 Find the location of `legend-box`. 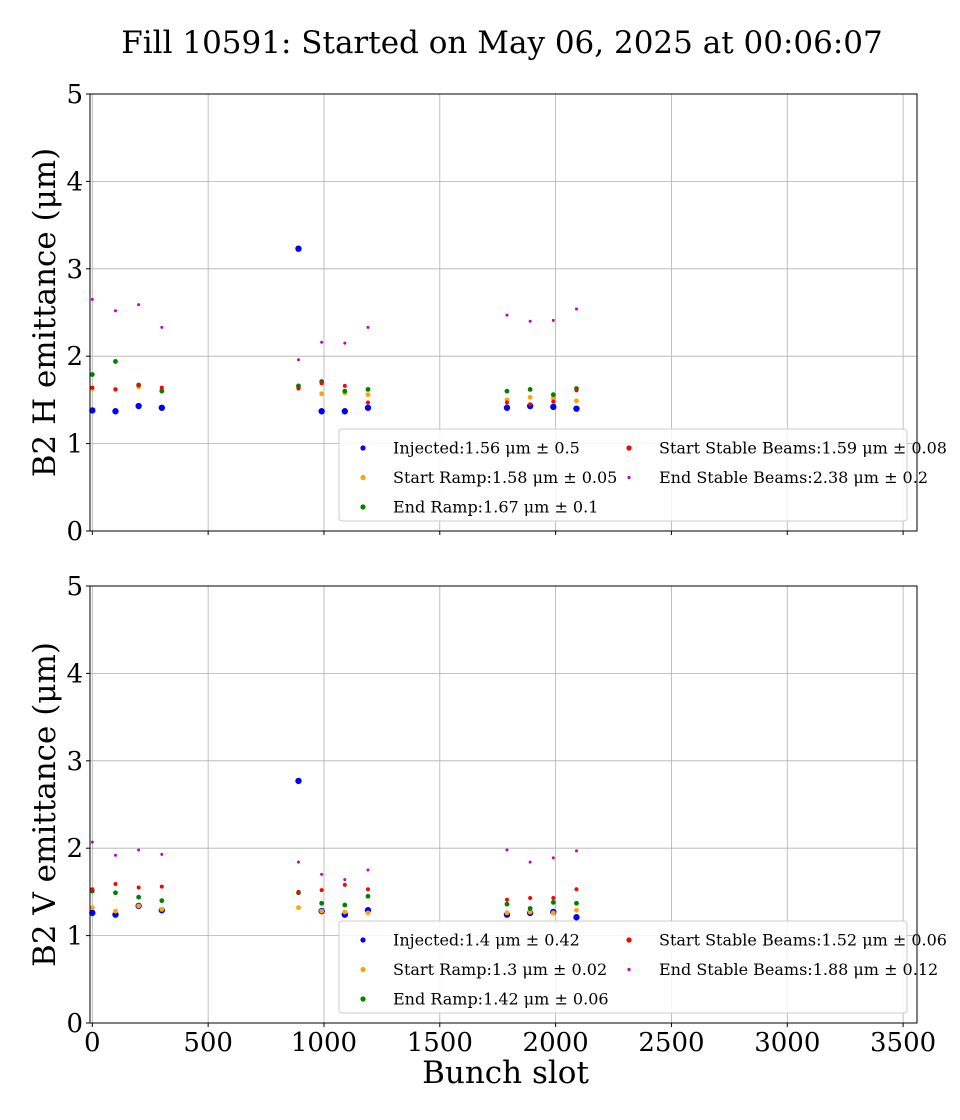

legend-box is located at coordinates (623, 967).